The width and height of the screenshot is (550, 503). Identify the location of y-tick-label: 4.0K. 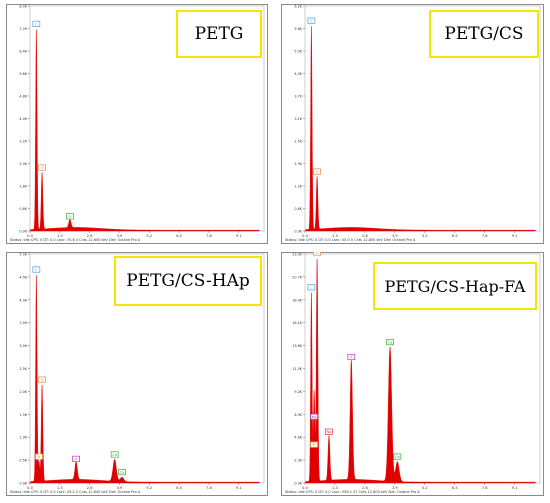
(23, 300).